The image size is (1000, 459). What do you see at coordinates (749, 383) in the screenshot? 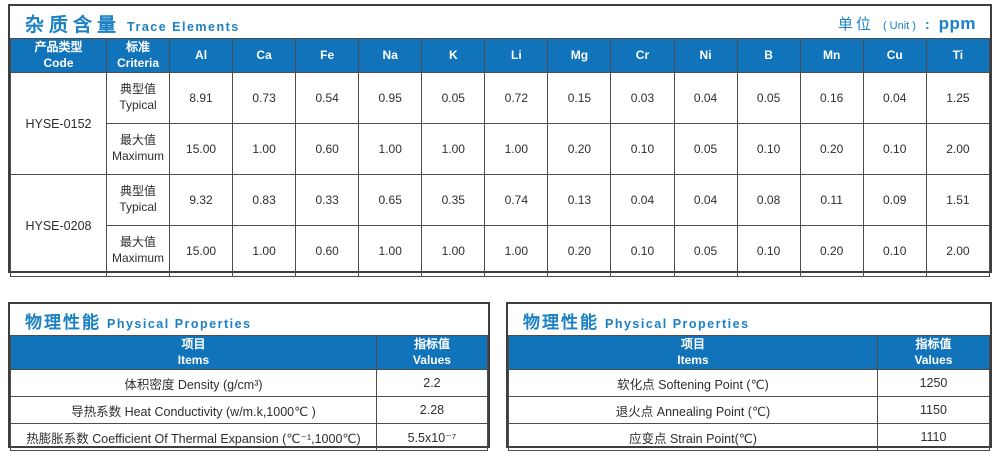
I see `phys-row: 软化点 Softening Point (℃) 1250` at bounding box center [749, 383].